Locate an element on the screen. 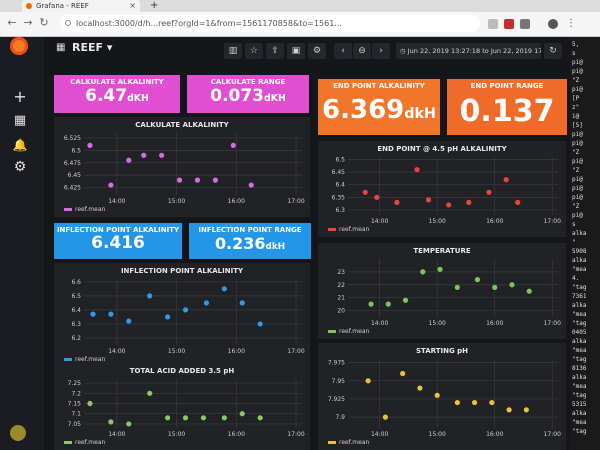 The height and width of the screenshot is (450, 600). time-back-icon: ‹ is located at coordinates (343, 51).